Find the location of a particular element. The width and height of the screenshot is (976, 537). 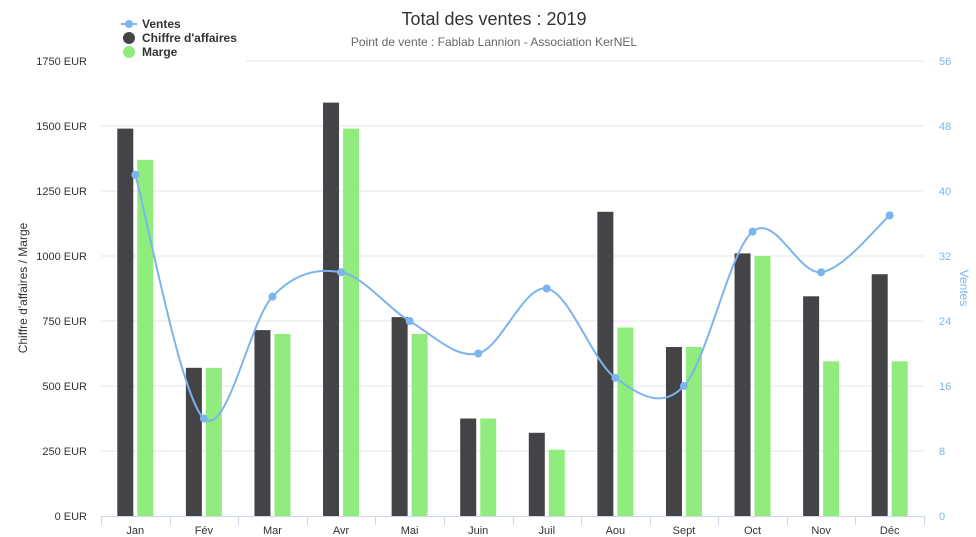

y-left-tick-label: 1000 EUR is located at coordinates (61, 257).